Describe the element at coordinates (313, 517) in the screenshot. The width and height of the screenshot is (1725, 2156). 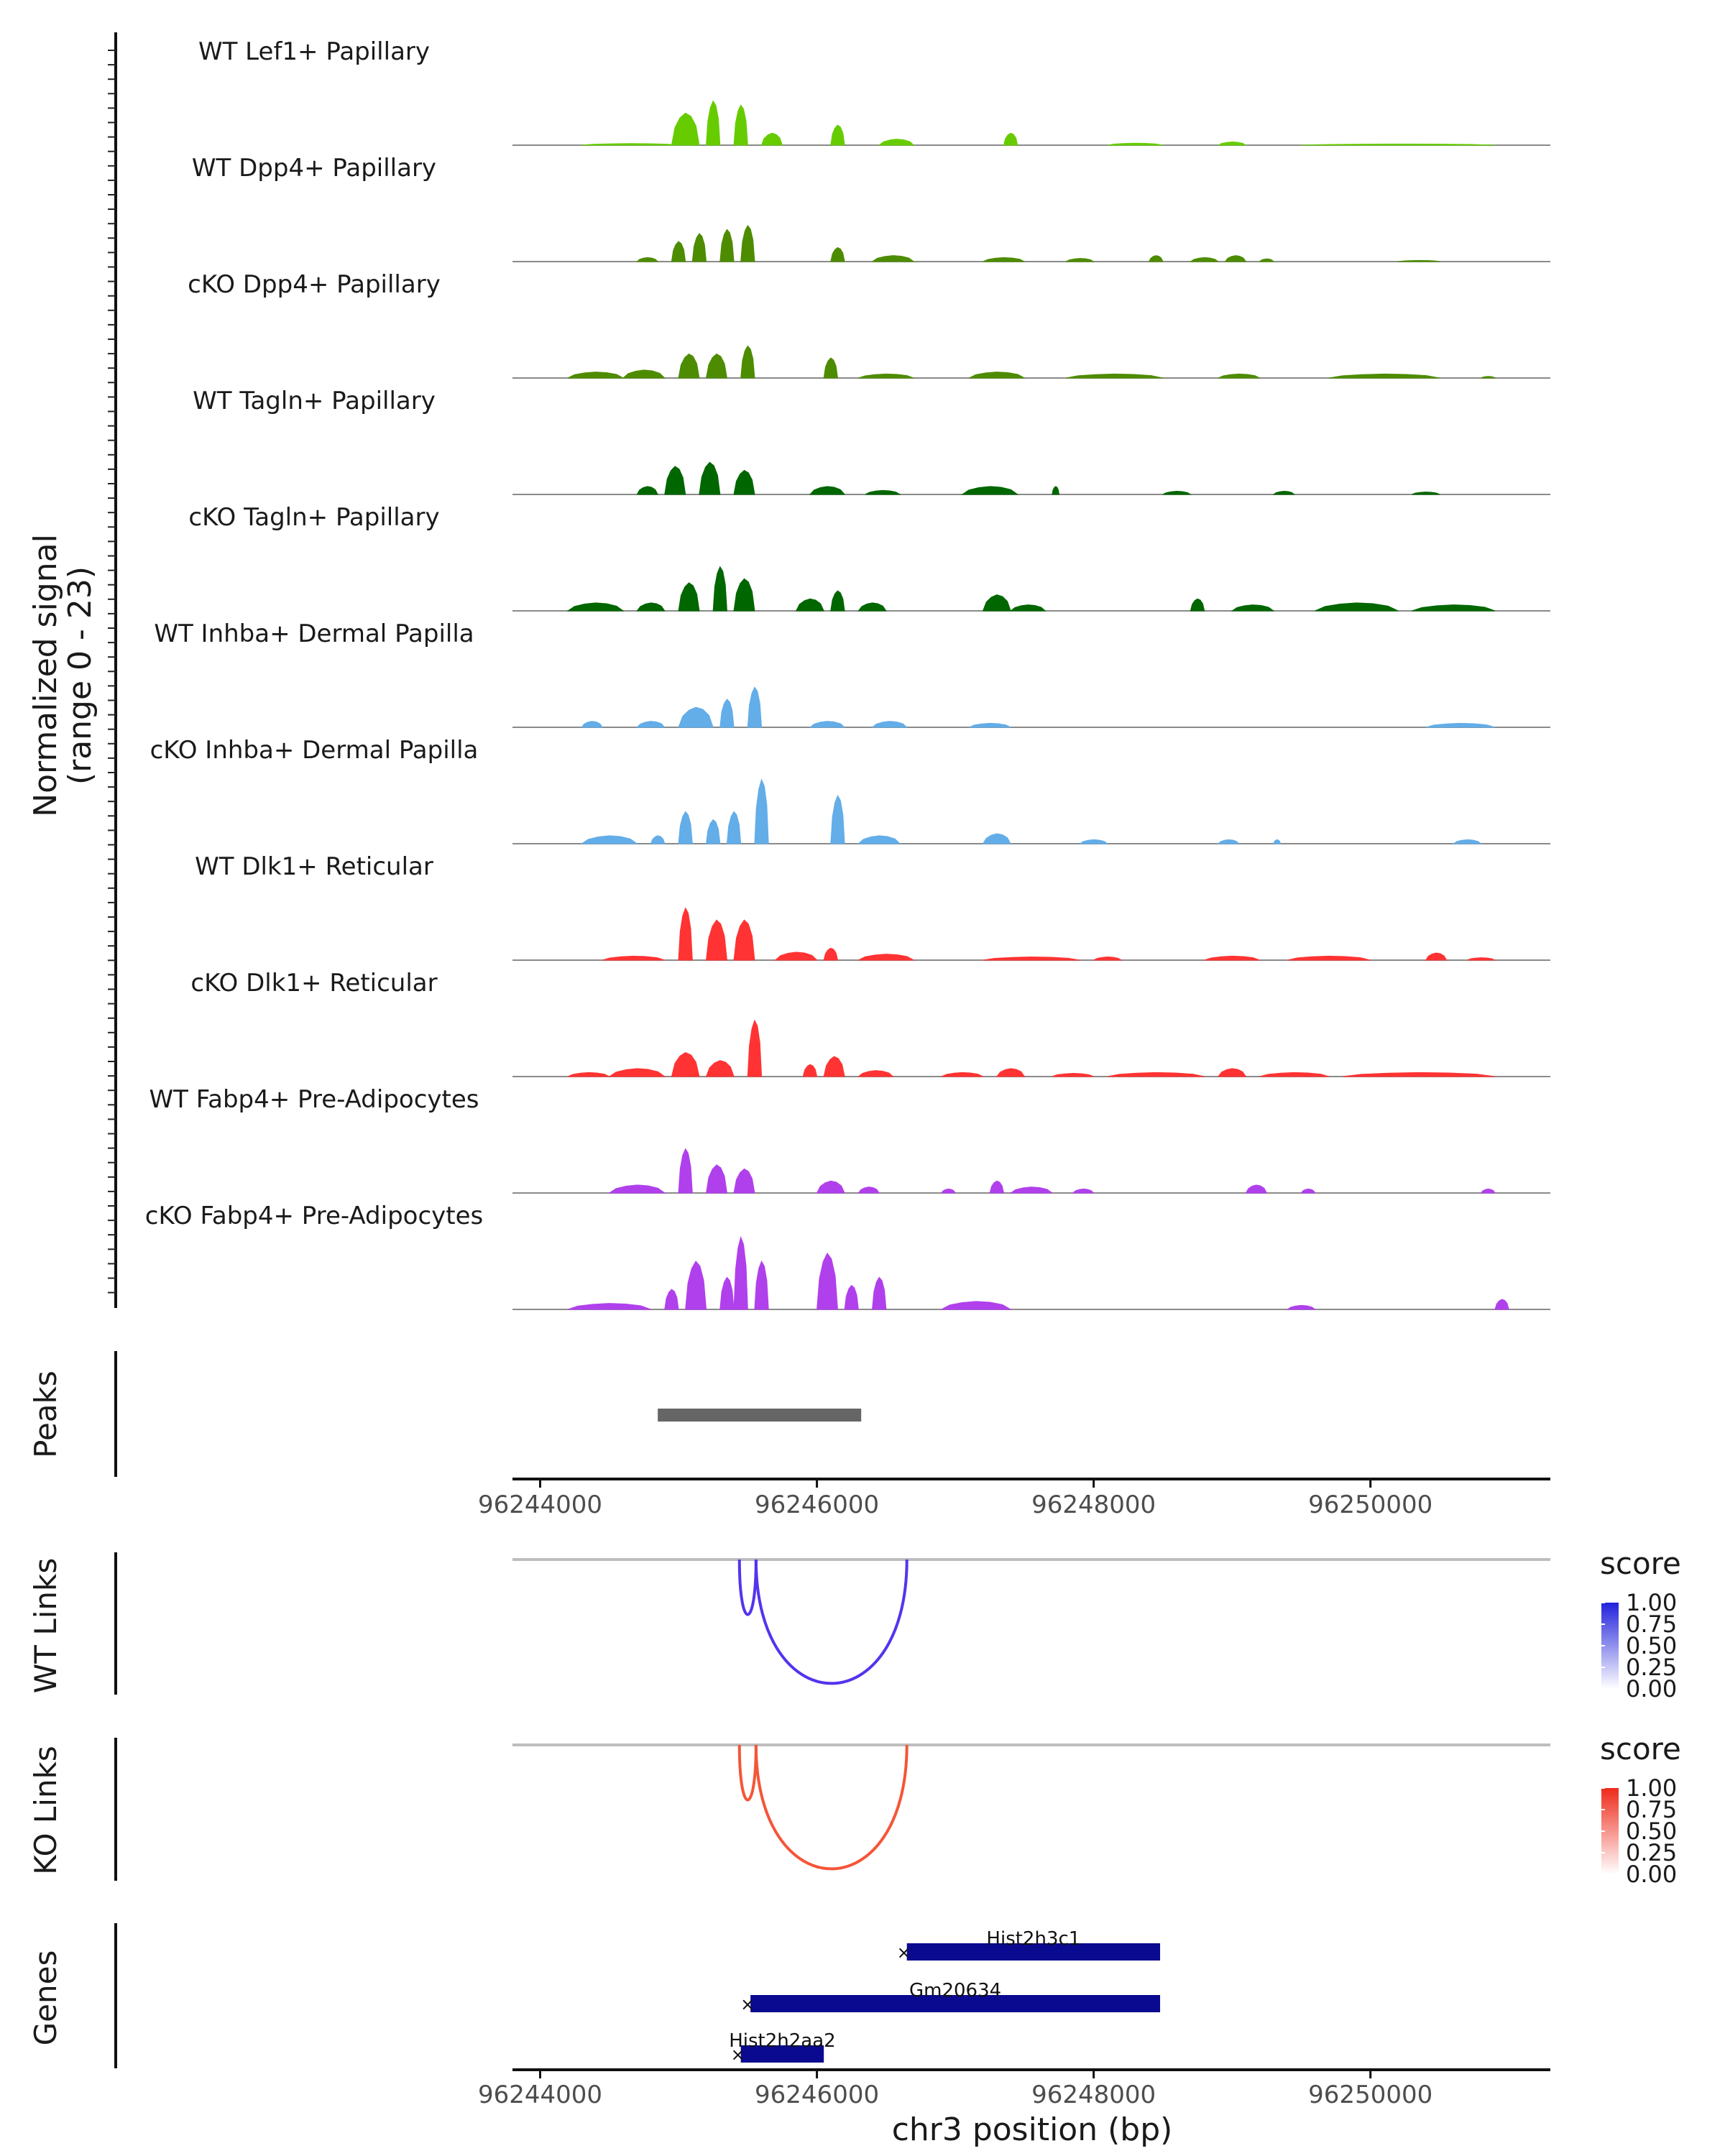
I see `coverage-track-label: cKO Tagln+ Papillary` at that location.